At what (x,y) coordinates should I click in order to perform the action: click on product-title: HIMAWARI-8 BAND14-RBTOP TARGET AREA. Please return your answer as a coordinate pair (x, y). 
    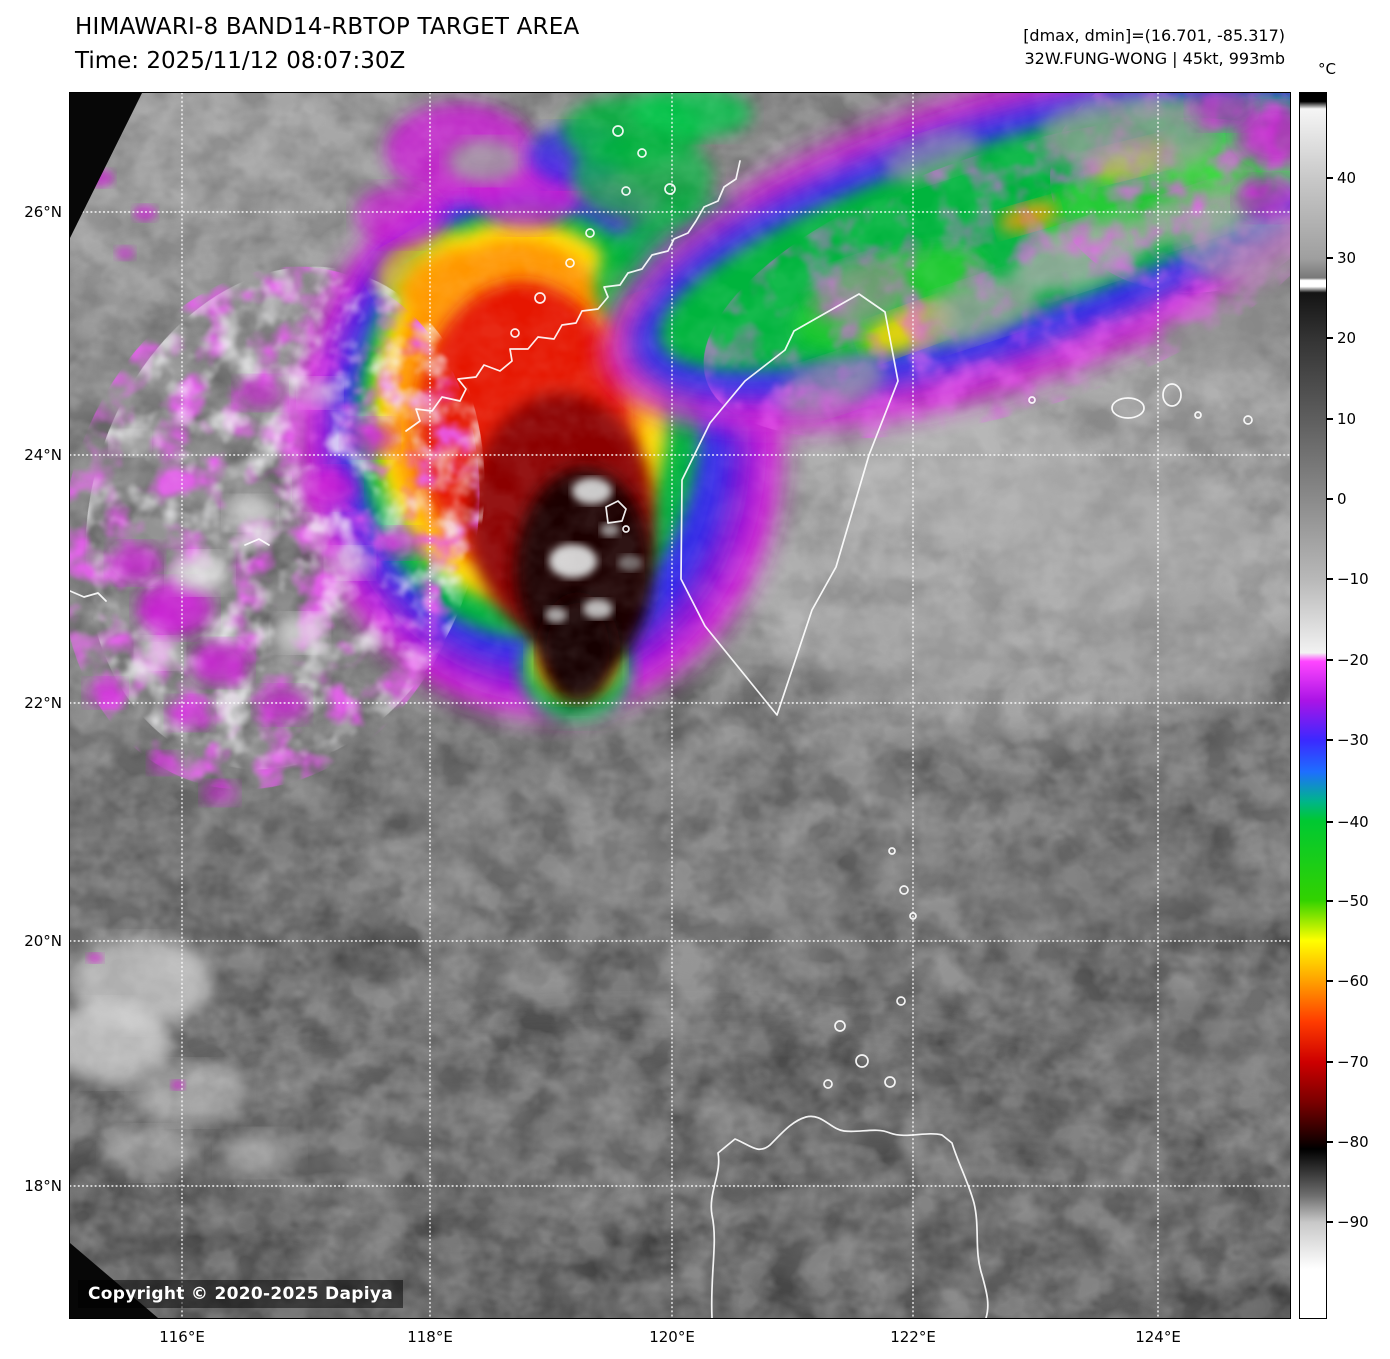
    Looking at the image, I should click on (327, 27).